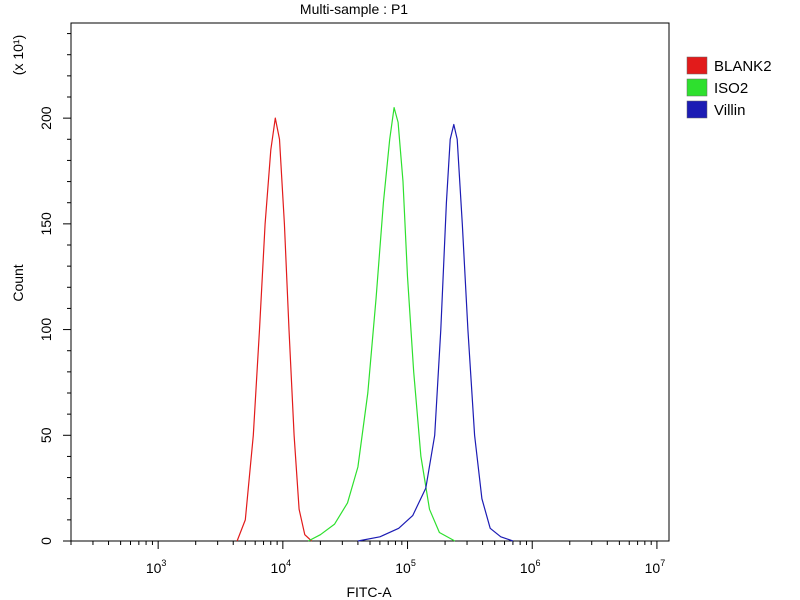  What do you see at coordinates (697, 109) in the screenshot?
I see `legend-swatch-villin` at bounding box center [697, 109].